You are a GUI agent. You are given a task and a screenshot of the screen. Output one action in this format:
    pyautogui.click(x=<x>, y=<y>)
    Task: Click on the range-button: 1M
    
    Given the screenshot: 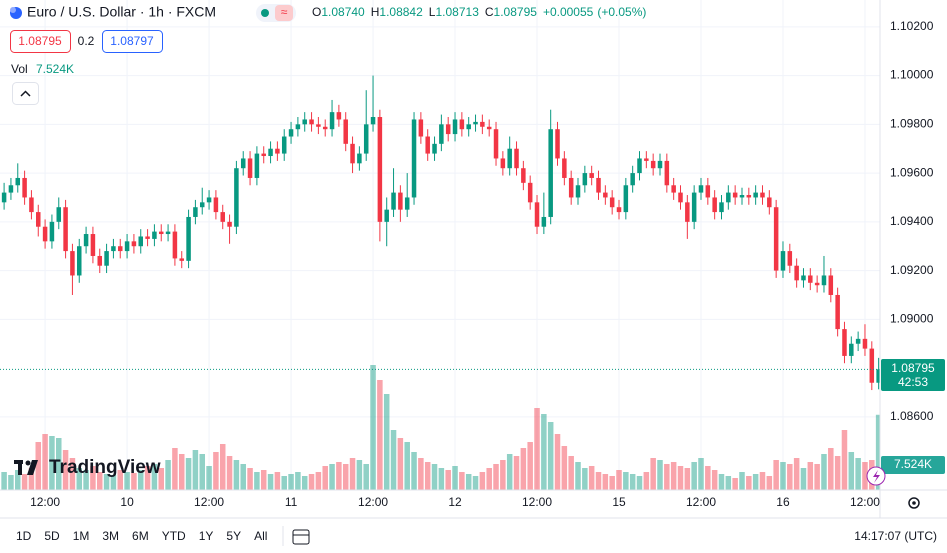 What is the action you would take?
    pyautogui.click(x=81, y=536)
    